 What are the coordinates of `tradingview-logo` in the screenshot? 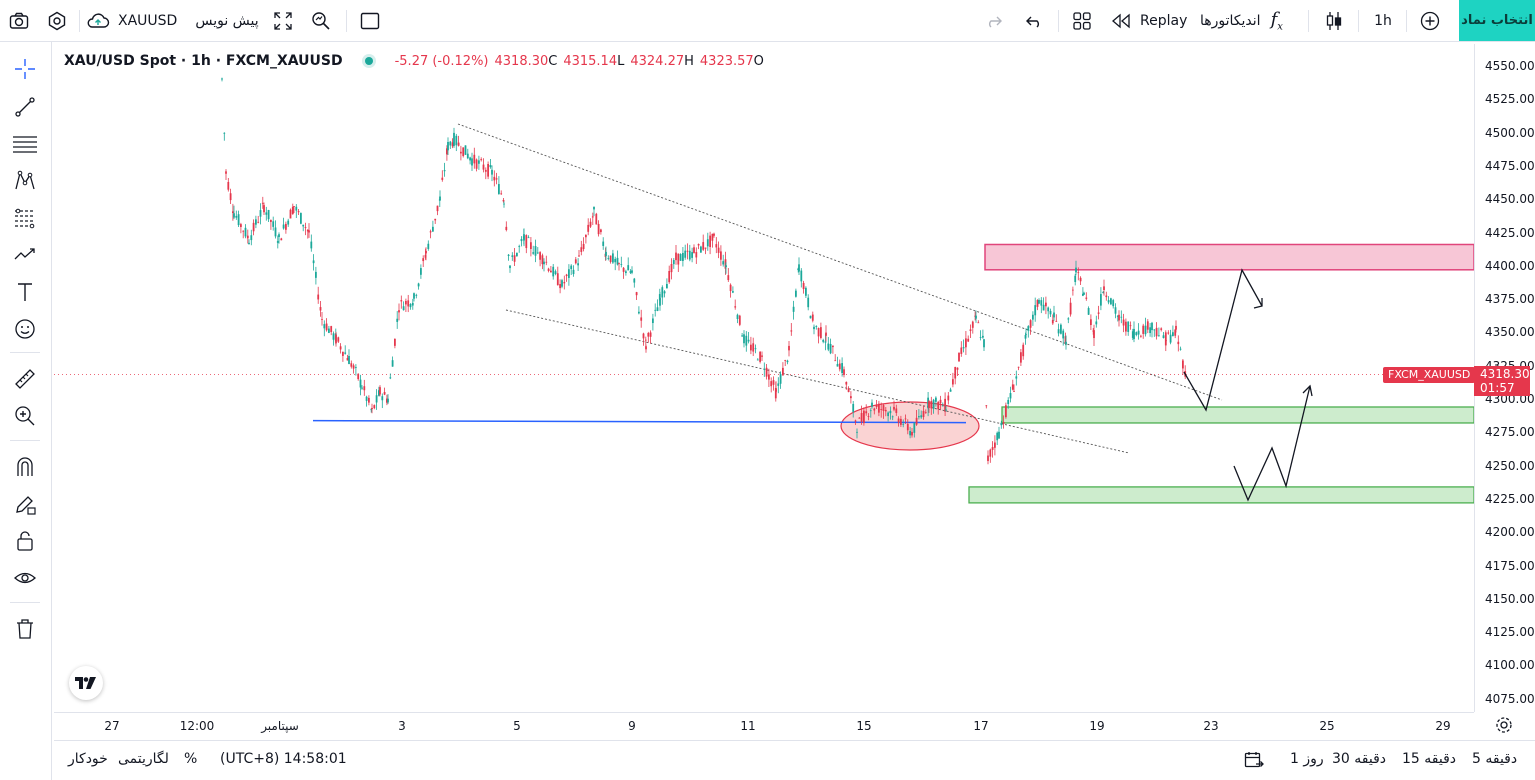 It's located at (86, 683).